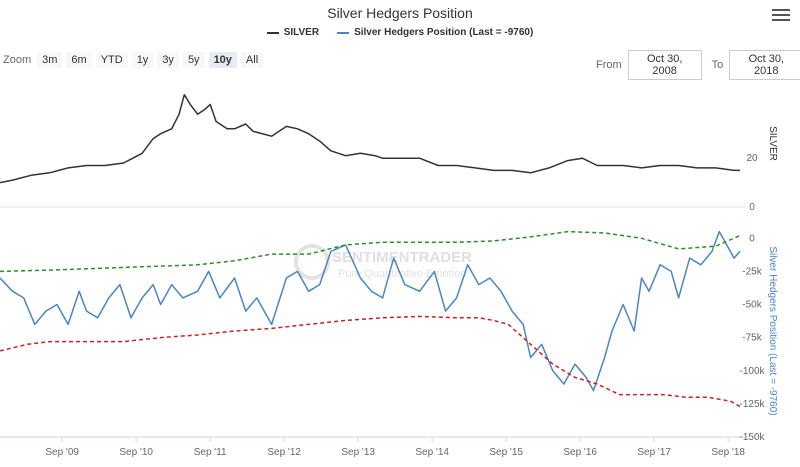 The width and height of the screenshot is (800, 467). What do you see at coordinates (17, 60) in the screenshot?
I see `zoom-label: Zoom` at bounding box center [17, 60].